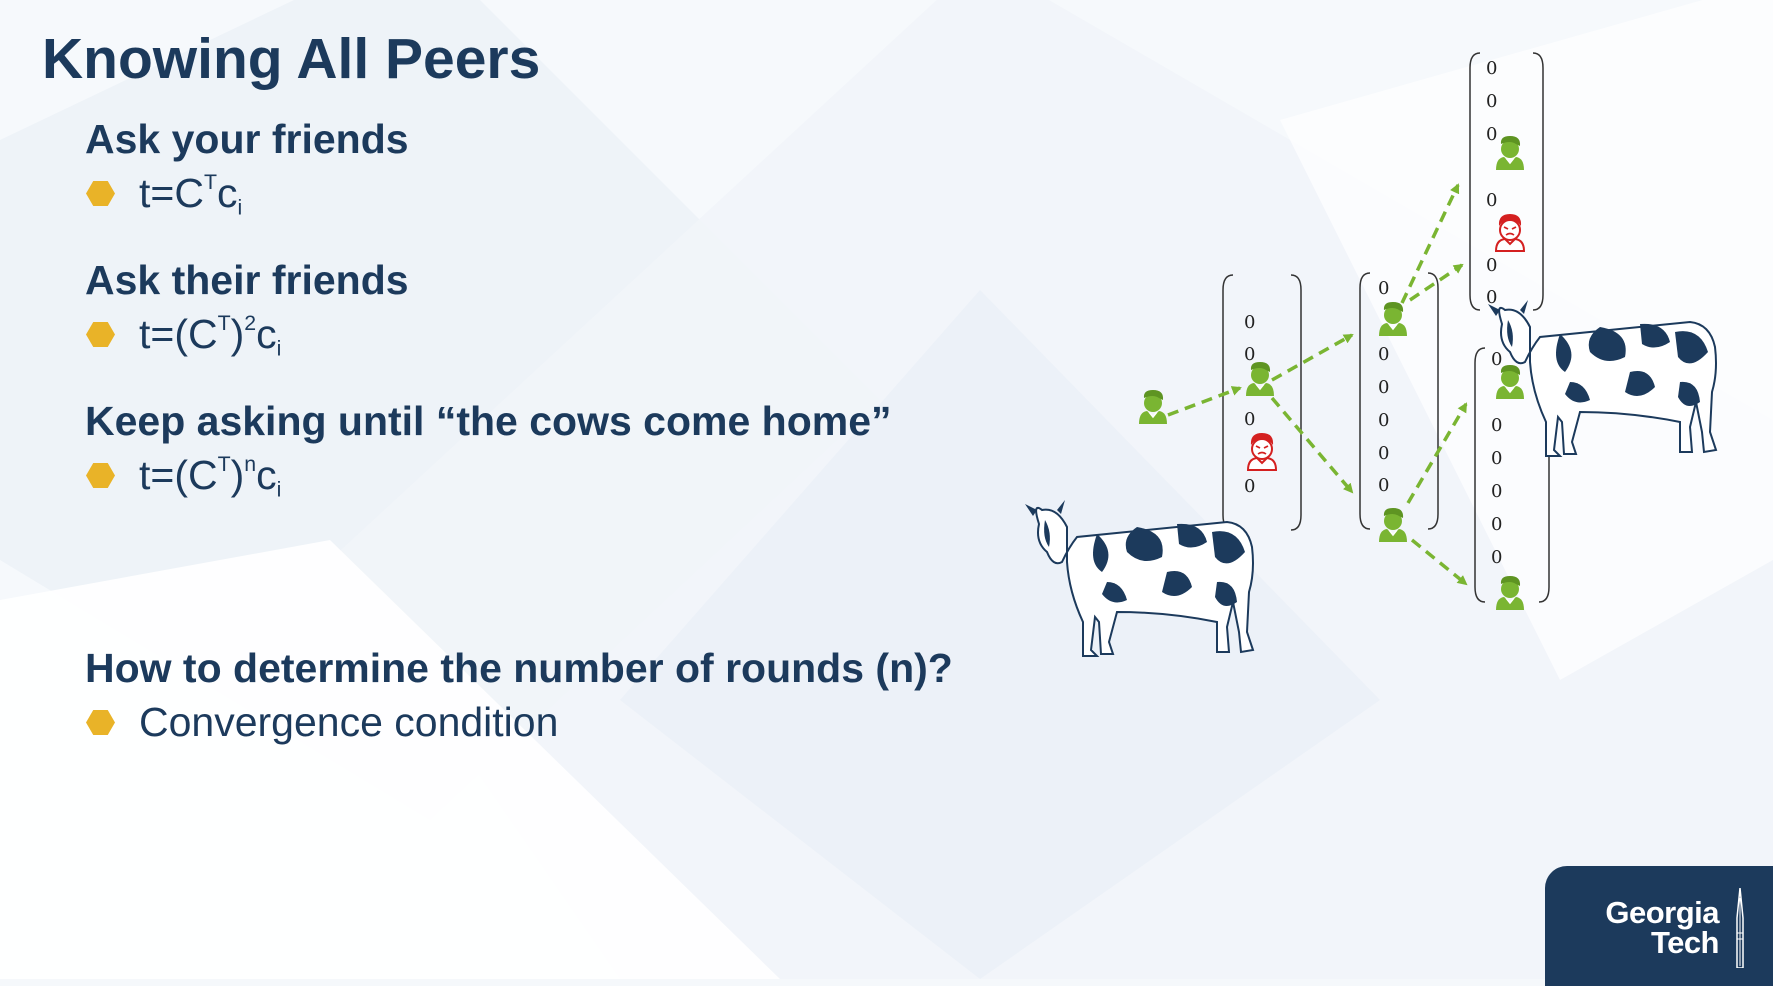  Describe the element at coordinates (247, 280) in the screenshot. I see `heading-ask-their-friends: Ask their friends` at that location.